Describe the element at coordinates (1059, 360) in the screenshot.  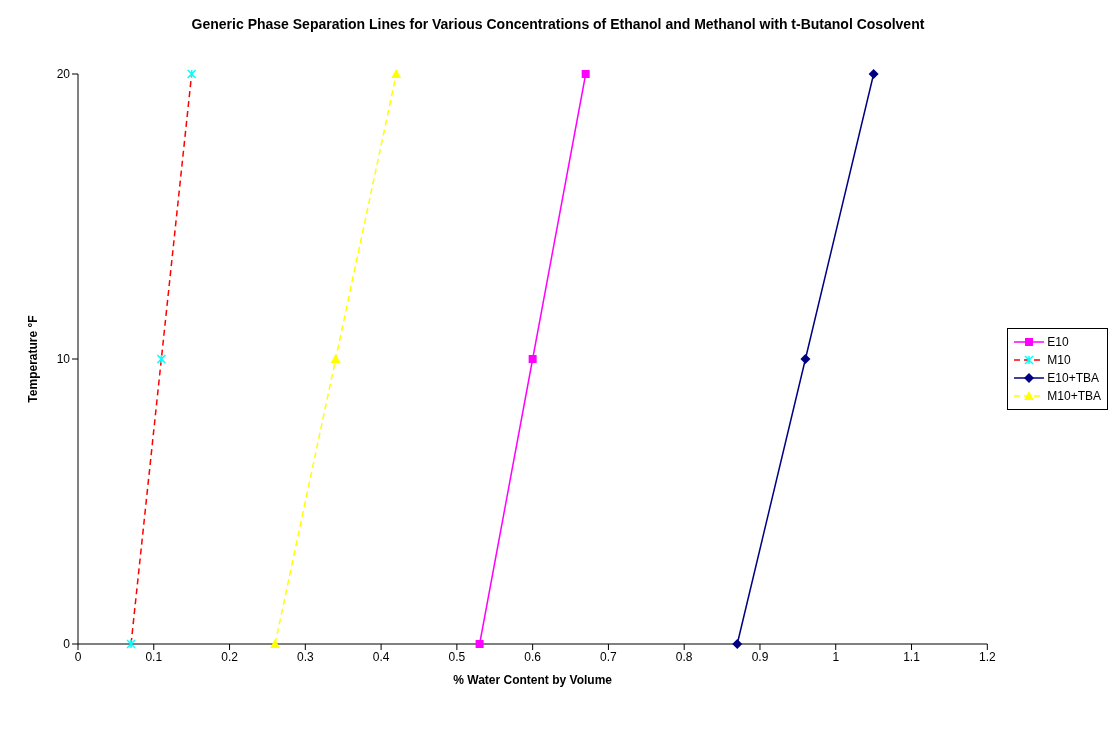
I see `legend-label: M10` at that location.